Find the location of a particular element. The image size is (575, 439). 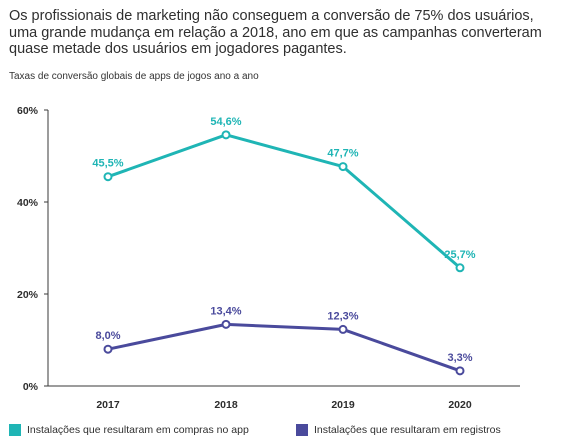

data-label: 13,4% is located at coordinates (225, 311).